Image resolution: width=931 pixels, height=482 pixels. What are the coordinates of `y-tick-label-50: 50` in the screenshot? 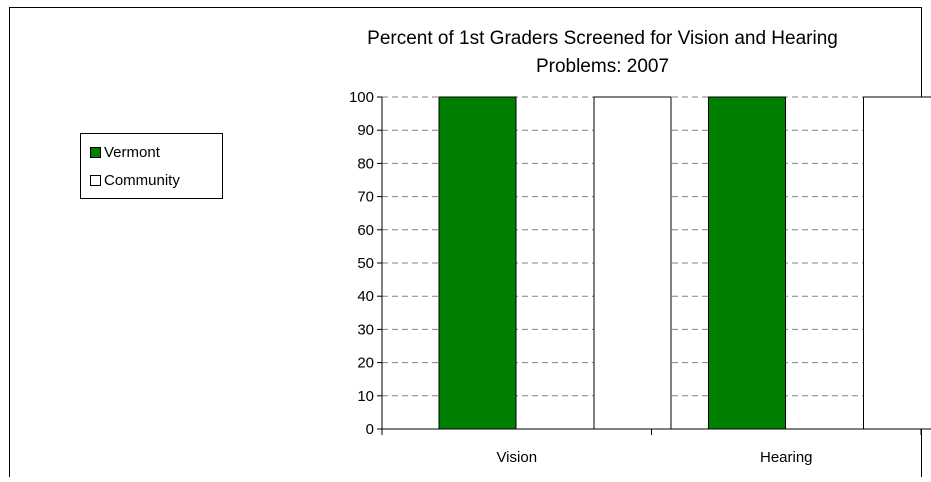 It's located at (365, 263).